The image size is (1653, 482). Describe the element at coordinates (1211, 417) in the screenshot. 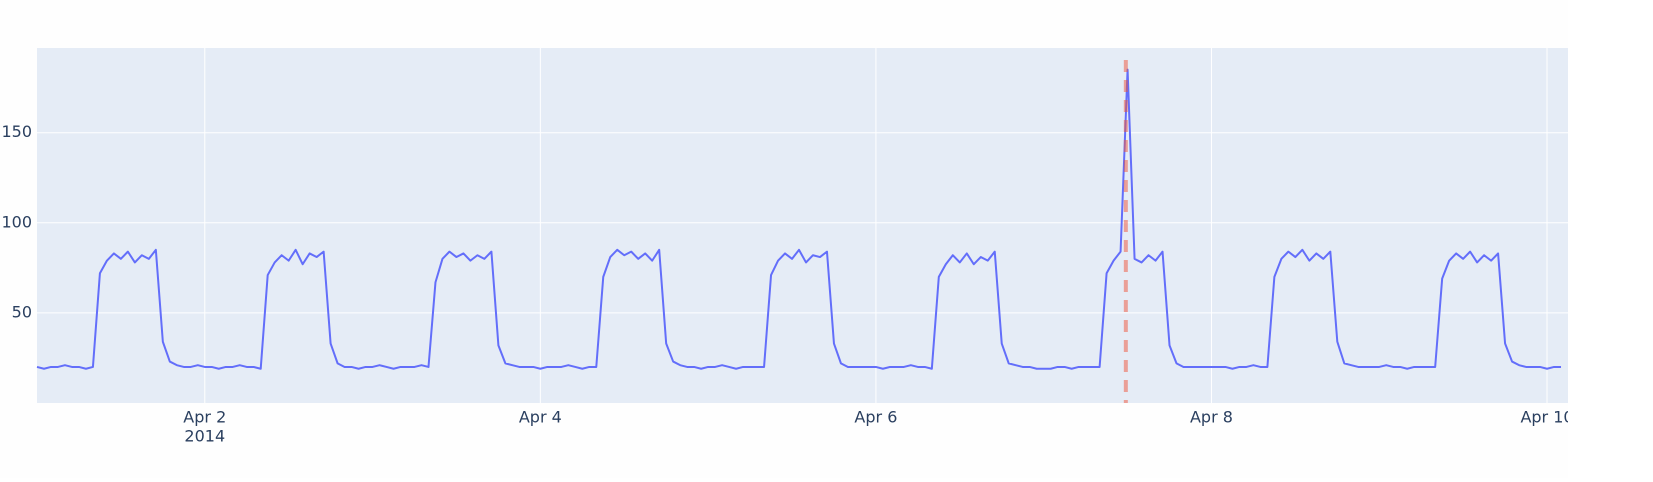

I see `x-tick-label: Apr 8` at that location.